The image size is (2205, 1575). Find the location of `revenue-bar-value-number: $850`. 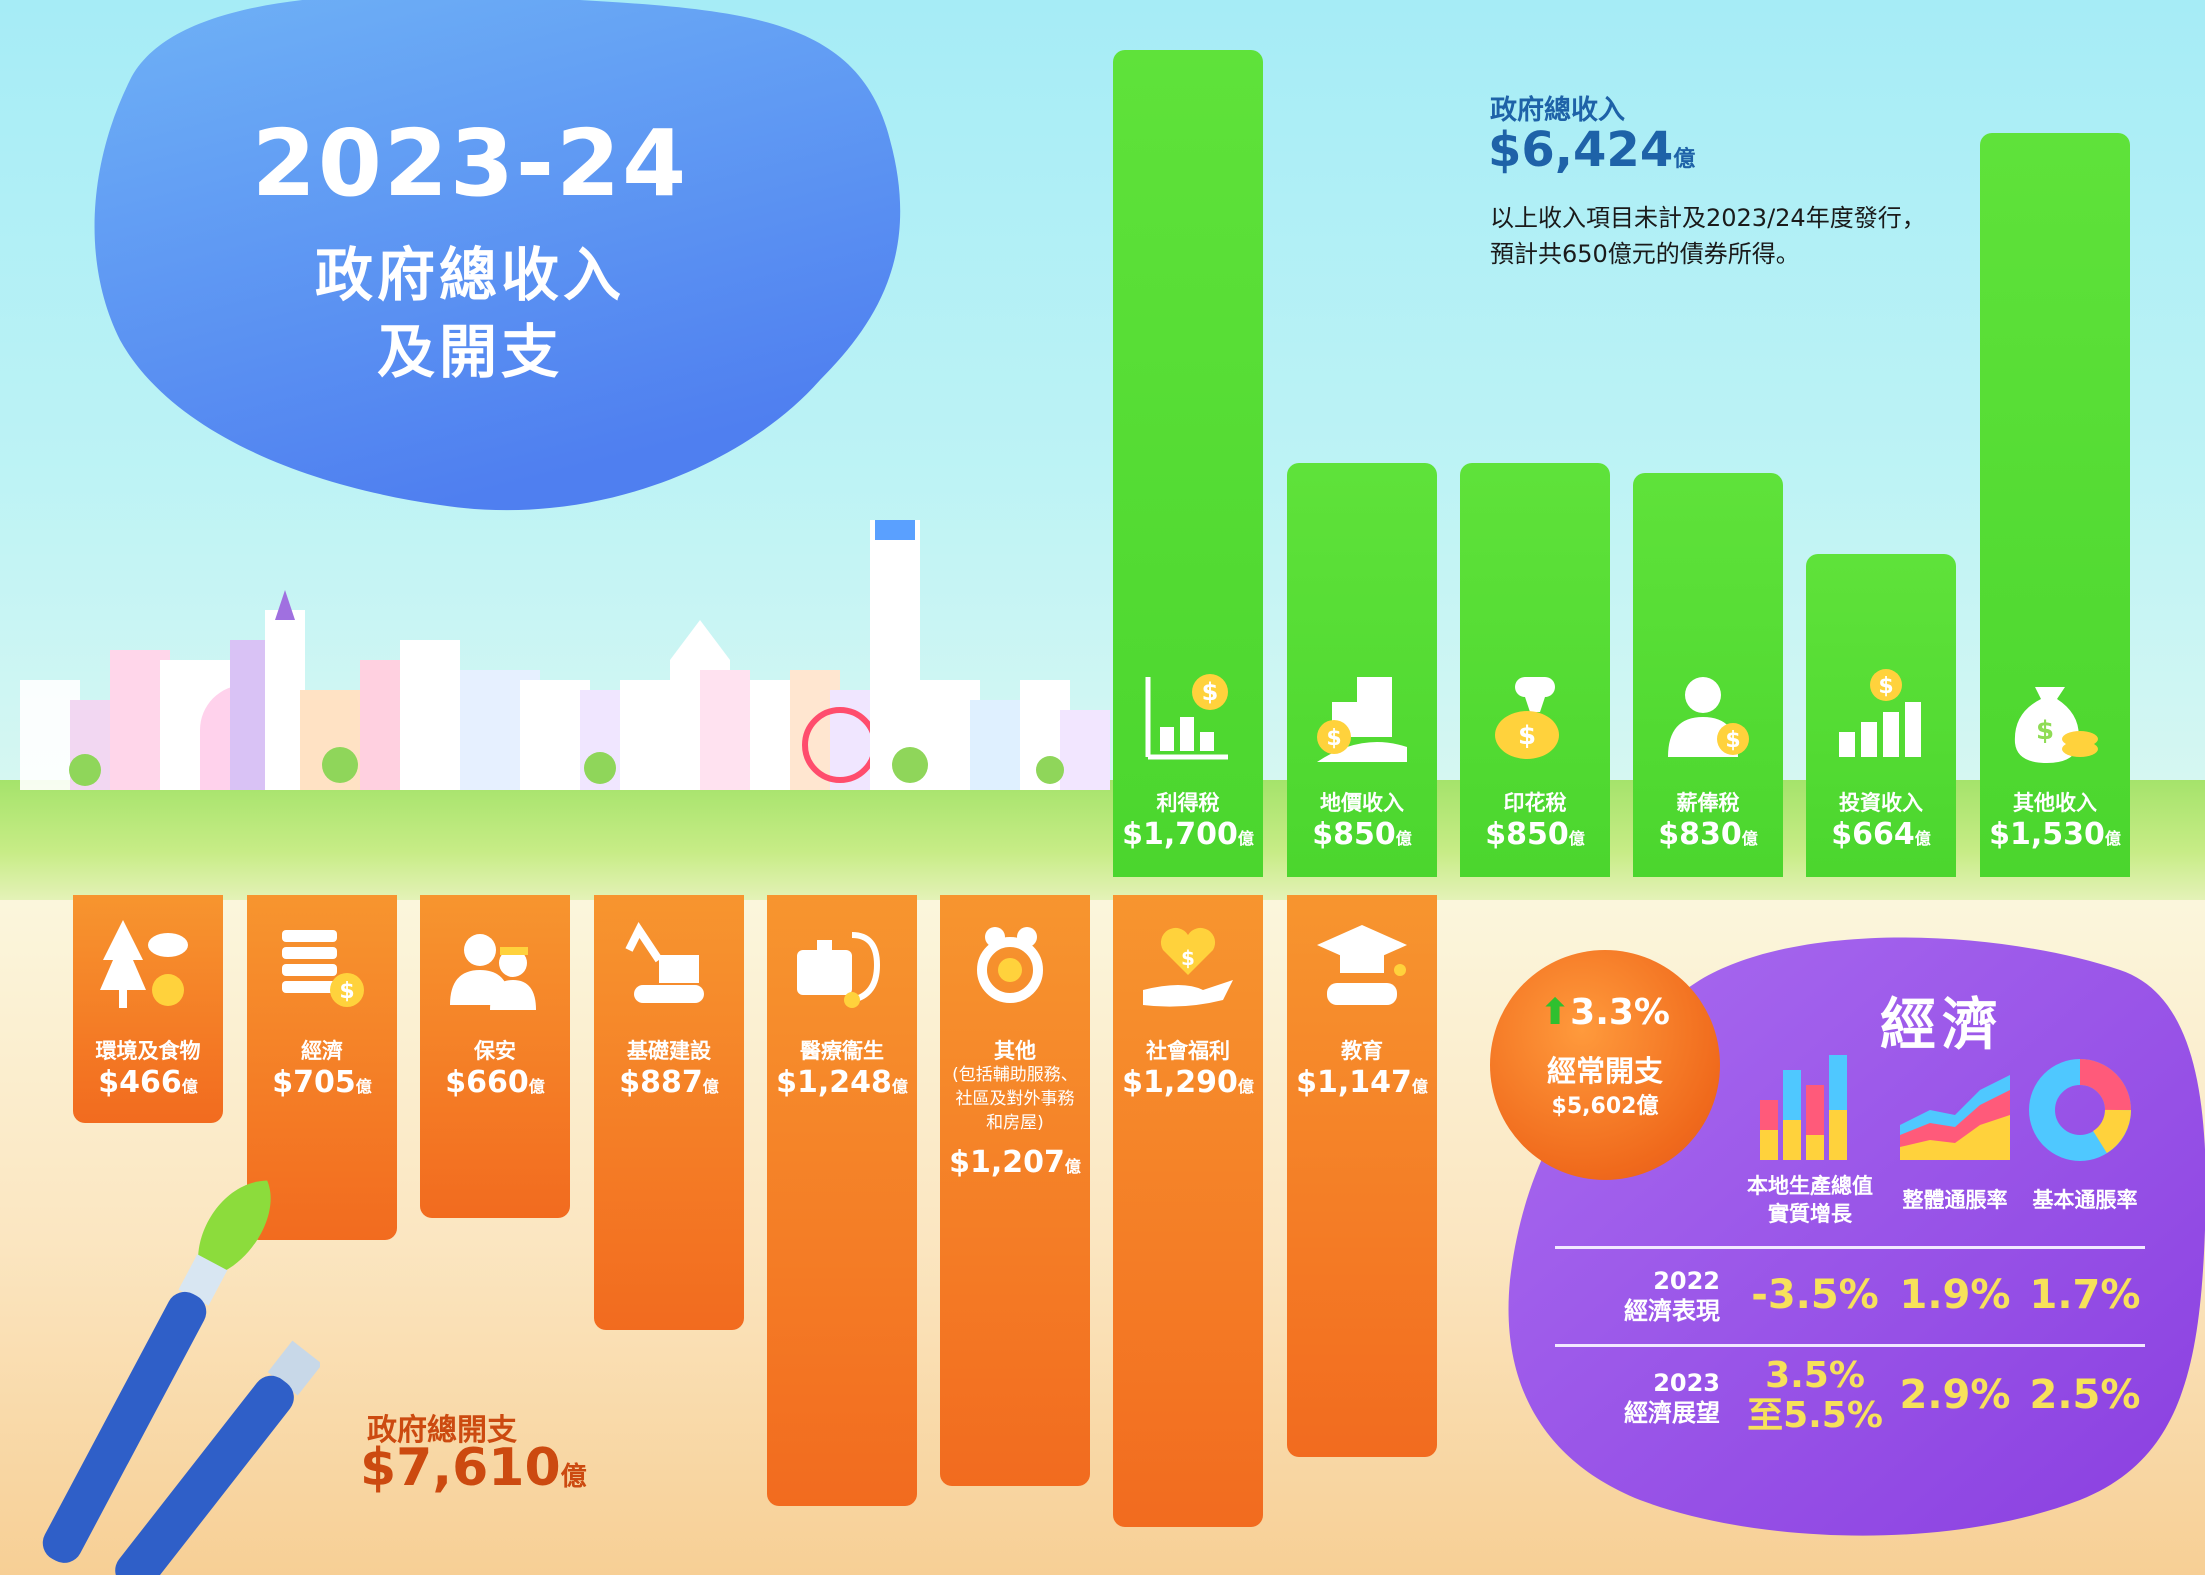

revenue-bar-value-number: $850 is located at coordinates (1527, 834).